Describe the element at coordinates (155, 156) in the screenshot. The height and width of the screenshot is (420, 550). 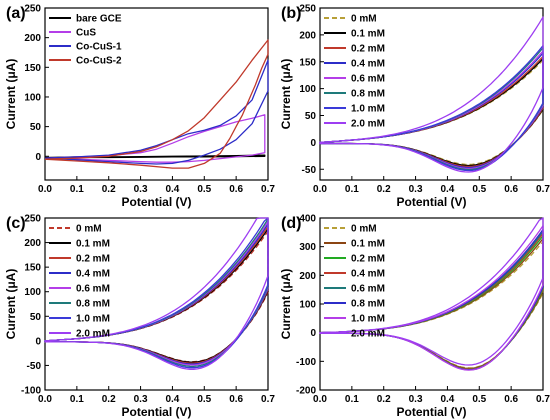
I see `series-line-bare-gce` at that location.